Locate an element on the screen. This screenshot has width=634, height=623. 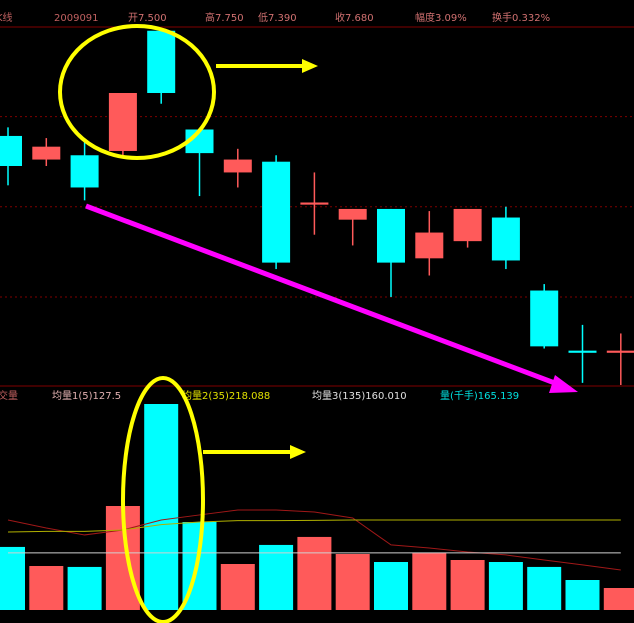
header-label: 2009091 is located at coordinates (76, 18).